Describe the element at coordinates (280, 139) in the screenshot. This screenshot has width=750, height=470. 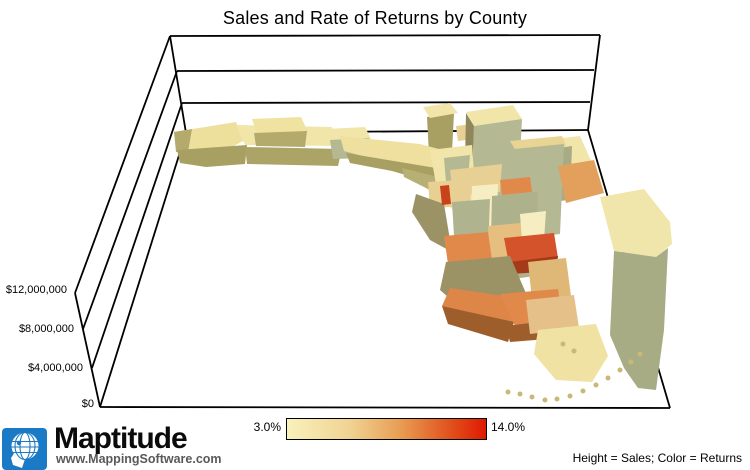
I see `county-prism-pan-midtall-side` at that location.